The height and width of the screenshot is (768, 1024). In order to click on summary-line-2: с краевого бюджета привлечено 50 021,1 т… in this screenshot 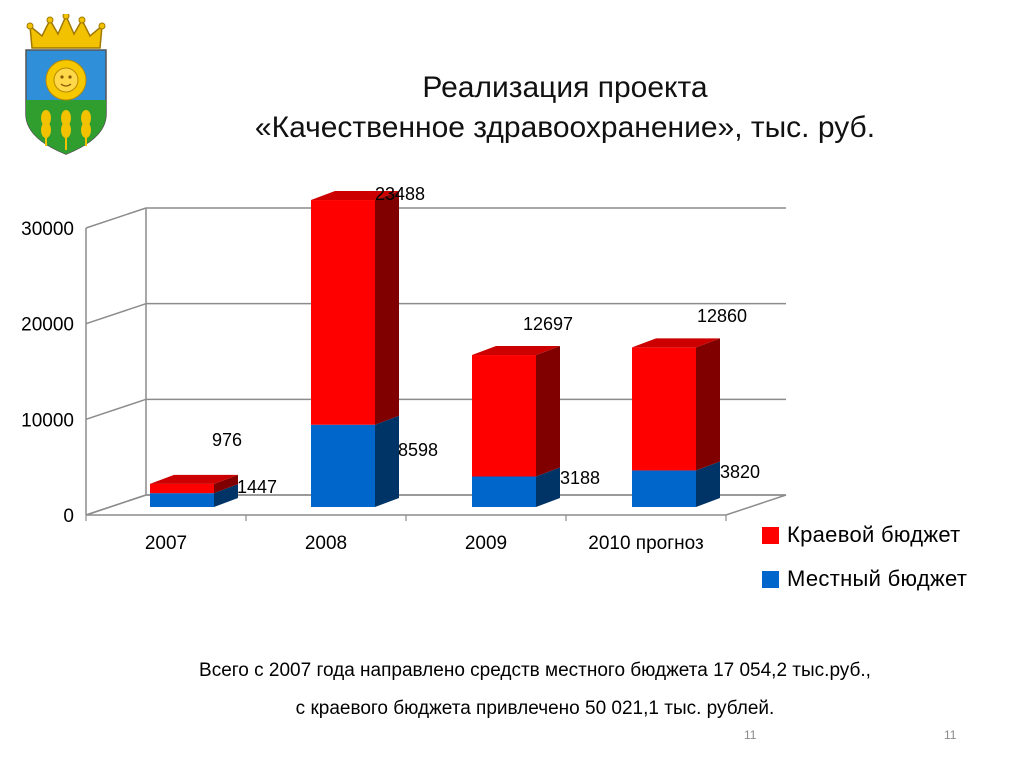, I will do `click(535, 708)`.